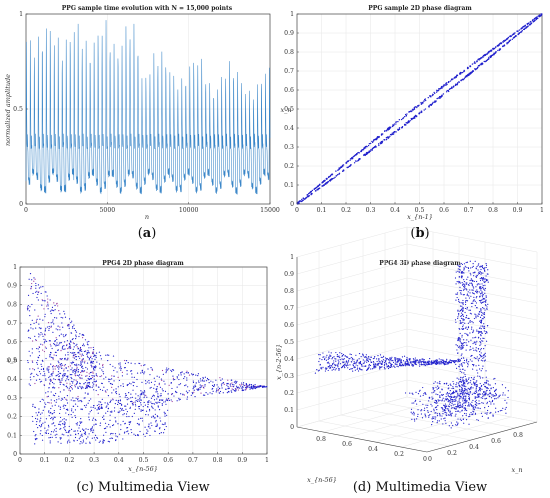 This screenshot has height=498, width=550. I want to click on panel-d-y-ticks: 00.20.40.60.8, so click(475, 447).